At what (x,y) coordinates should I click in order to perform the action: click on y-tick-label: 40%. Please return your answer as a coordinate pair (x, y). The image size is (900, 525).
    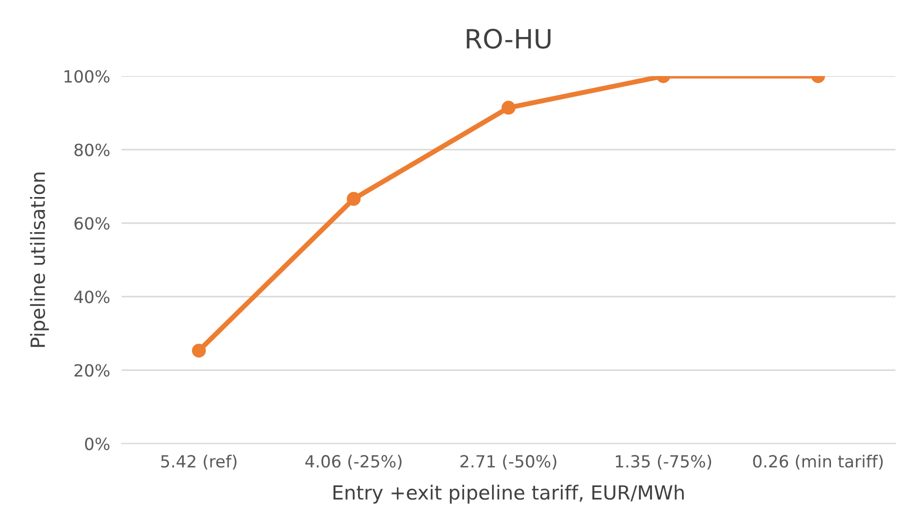
    Looking at the image, I should click on (92, 297).